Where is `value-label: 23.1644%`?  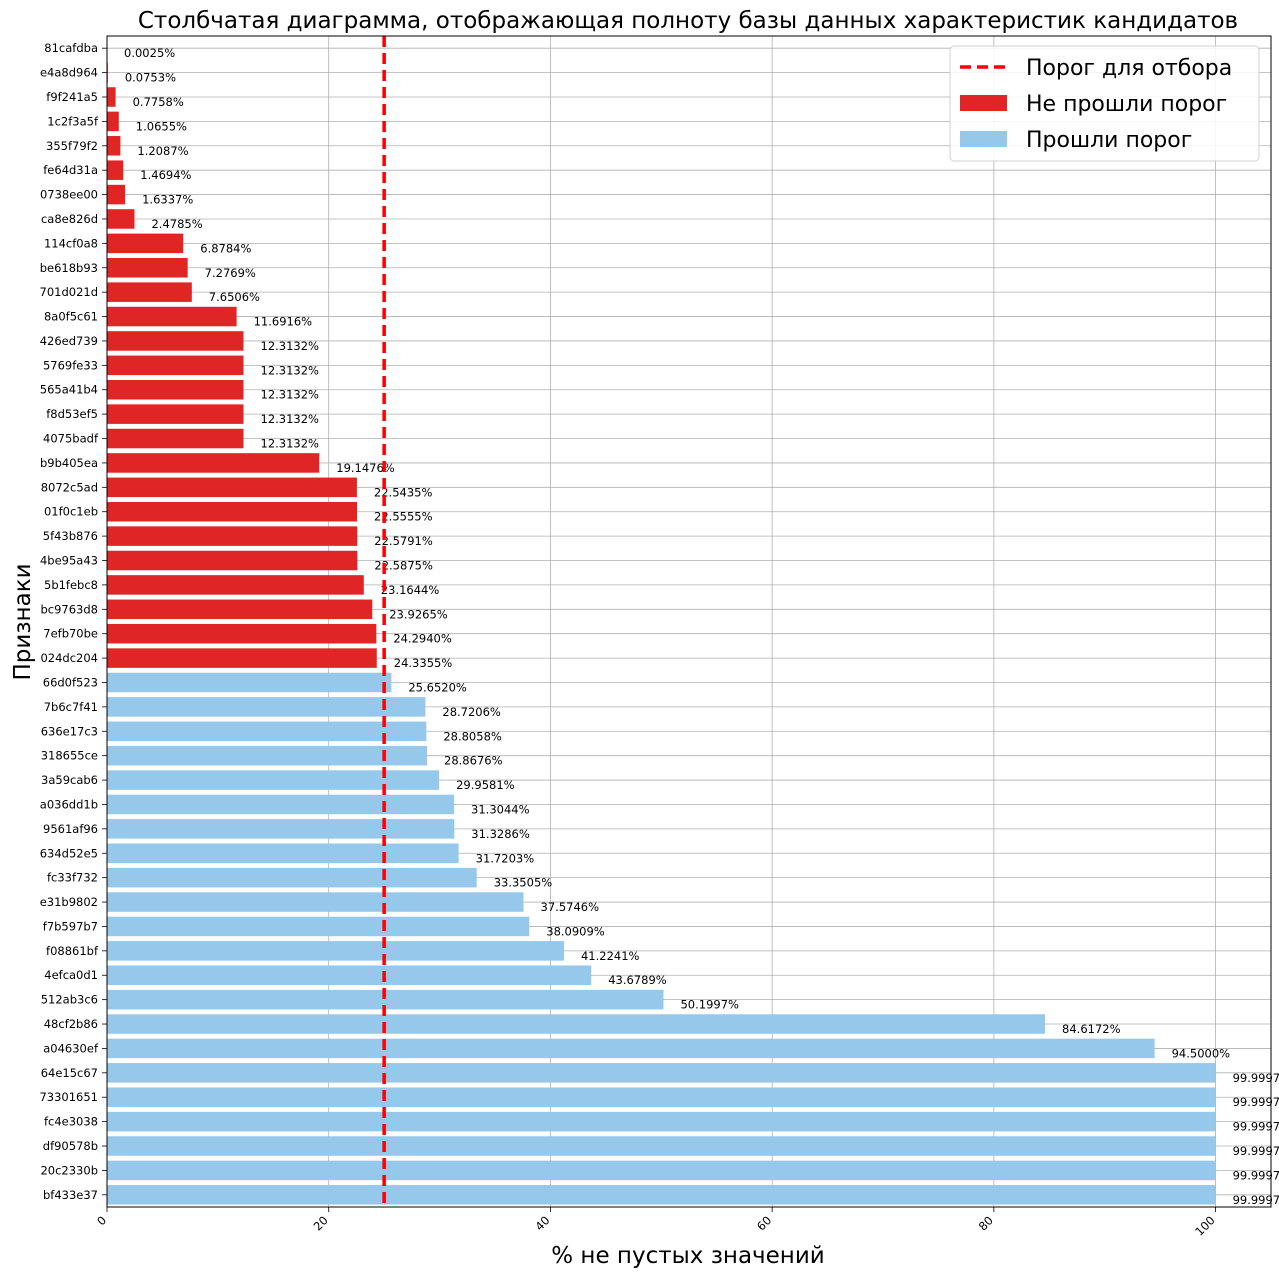 value-label: 23.1644% is located at coordinates (410, 590).